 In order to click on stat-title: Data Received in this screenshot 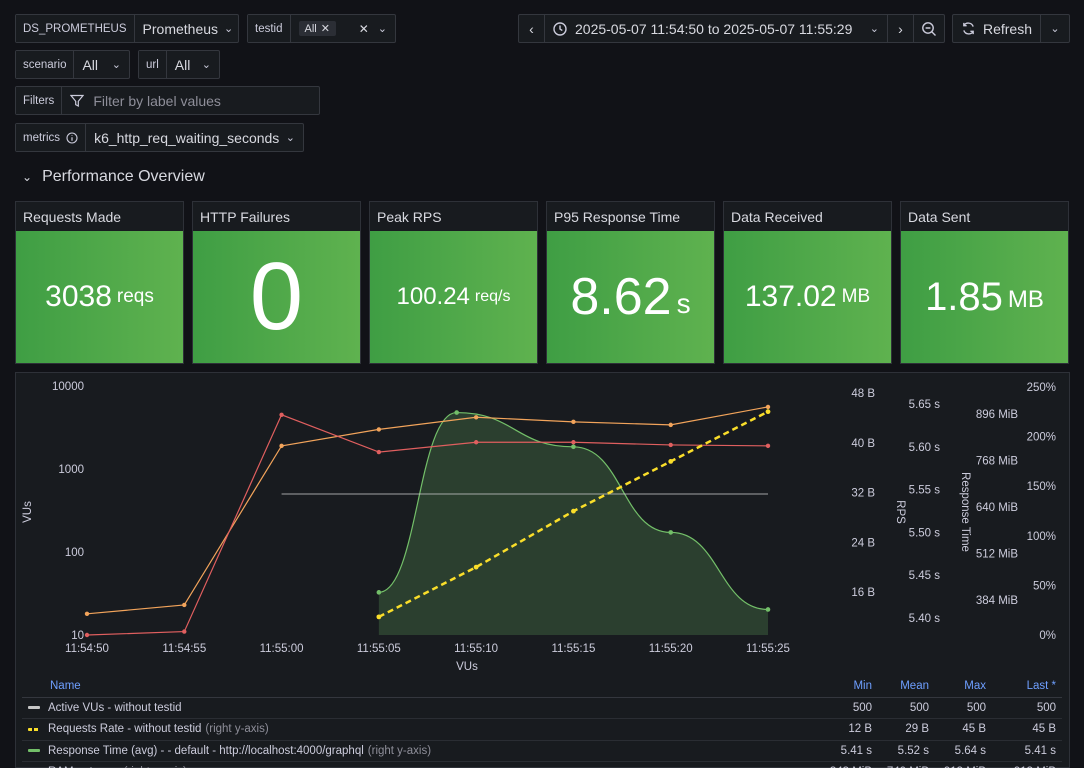, I will do `click(777, 216)`.